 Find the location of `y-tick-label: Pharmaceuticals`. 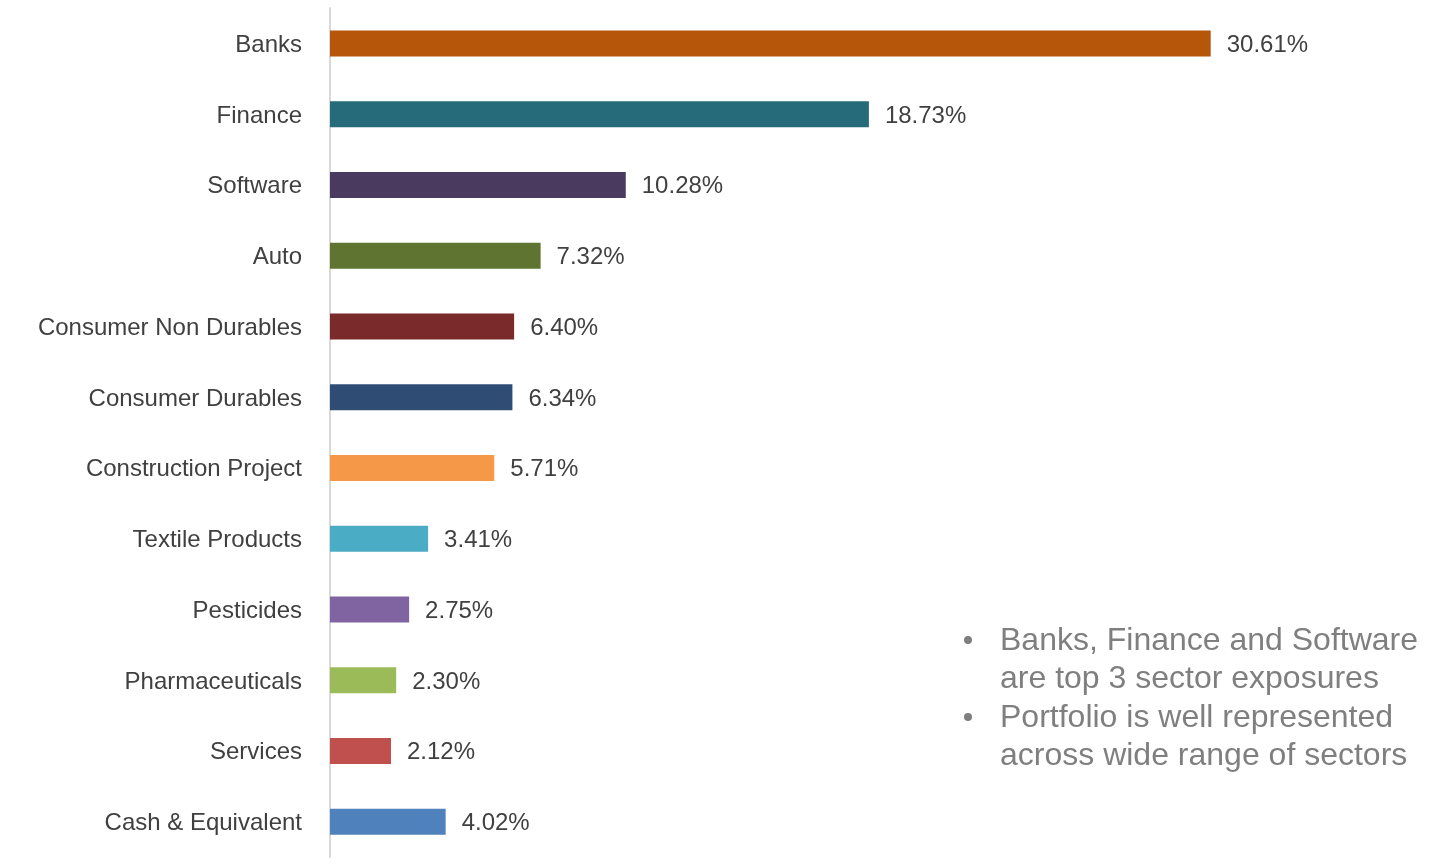

y-tick-label: Pharmaceuticals is located at coordinates (213, 680).